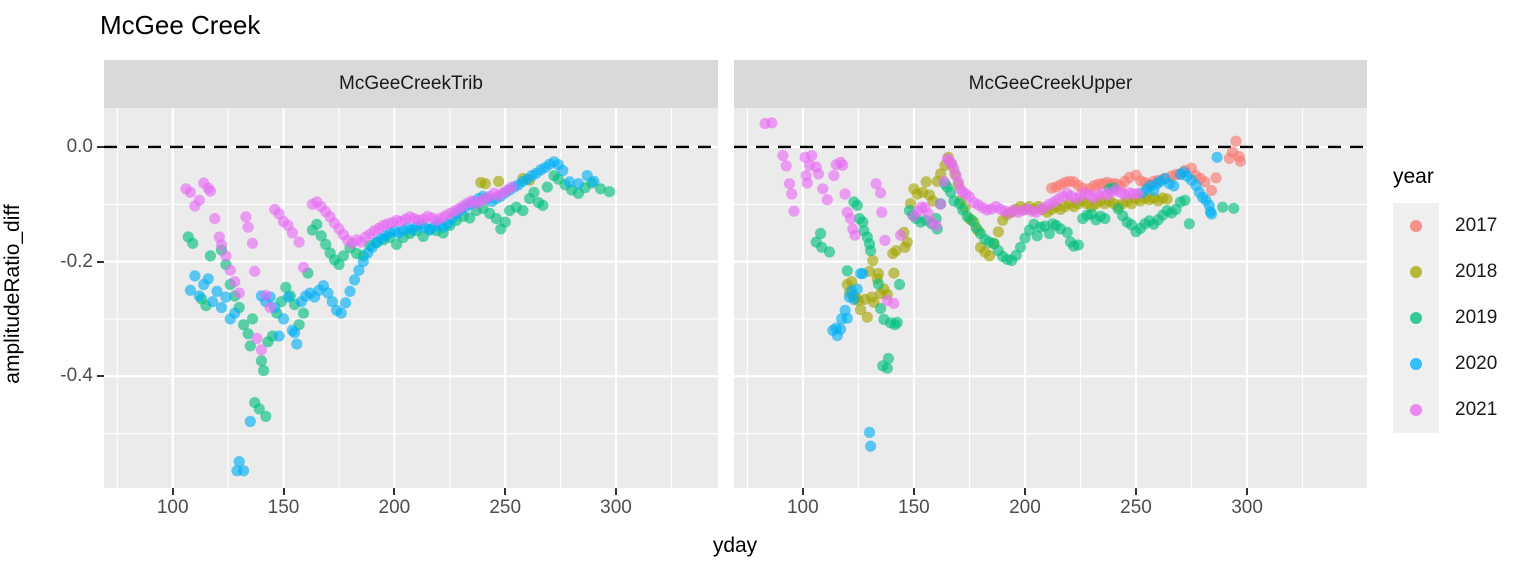 This screenshot has height=576, width=1536. I want to click on facet-strip-left-label: McGeeCreekTrib, so click(411, 83).